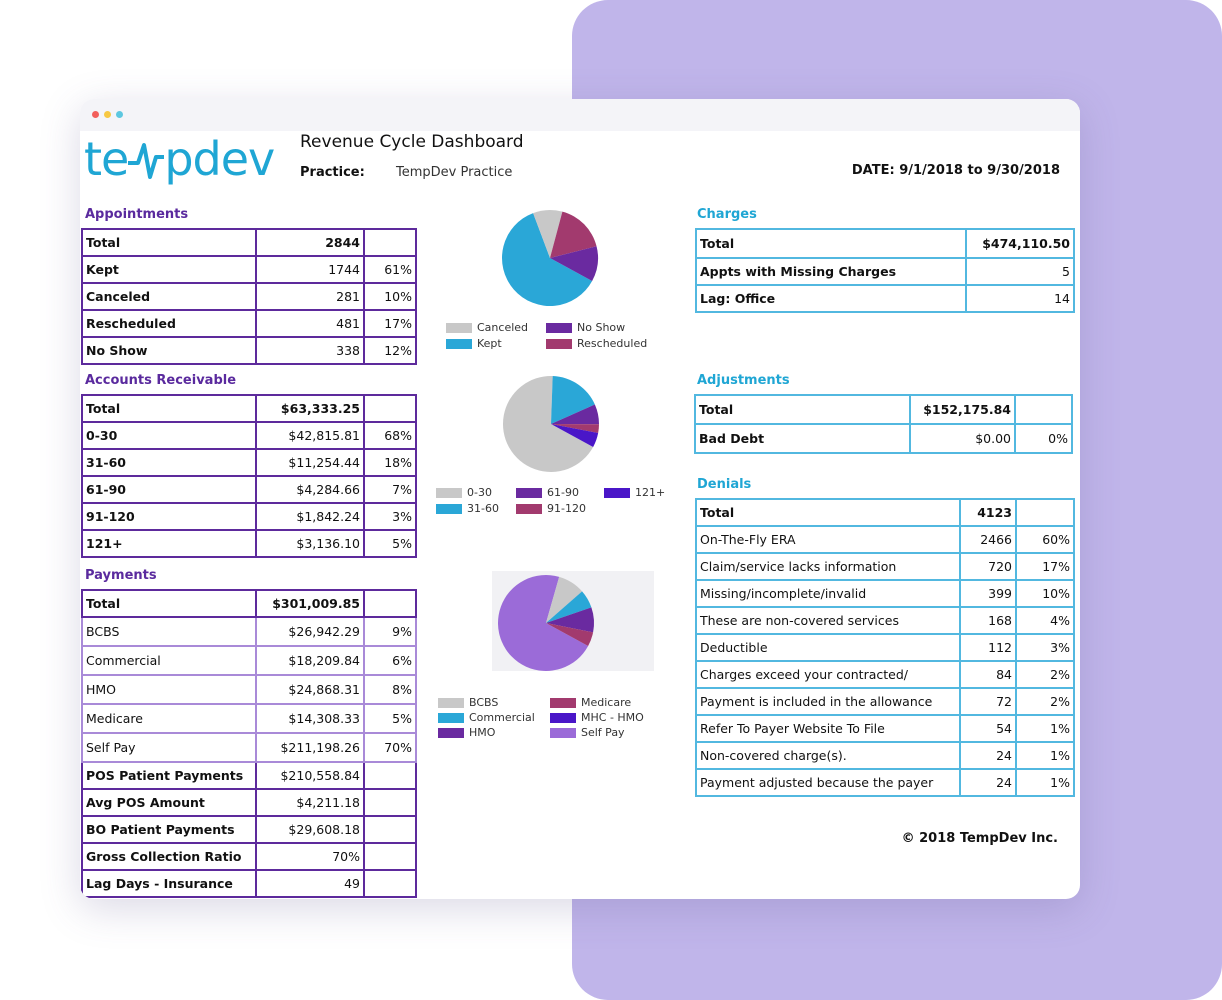 The height and width of the screenshot is (1000, 1222). Describe the element at coordinates (955, 170) in the screenshot. I see `date-range: DATE: 9/1/2018 to 9/30/2018` at that location.